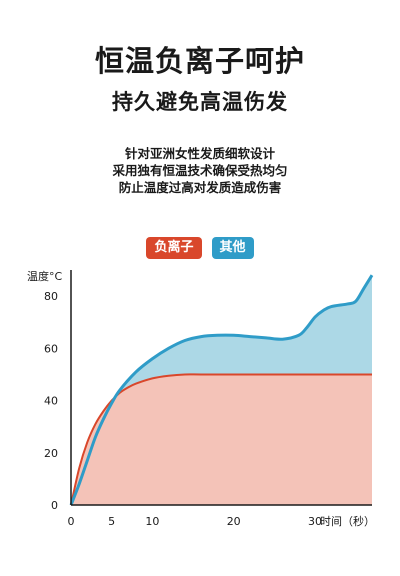 This screenshot has height=576, width=400. What do you see at coordinates (200, 187) in the screenshot?
I see `description-line: 防止温度过高对发质造成伤害` at bounding box center [200, 187].